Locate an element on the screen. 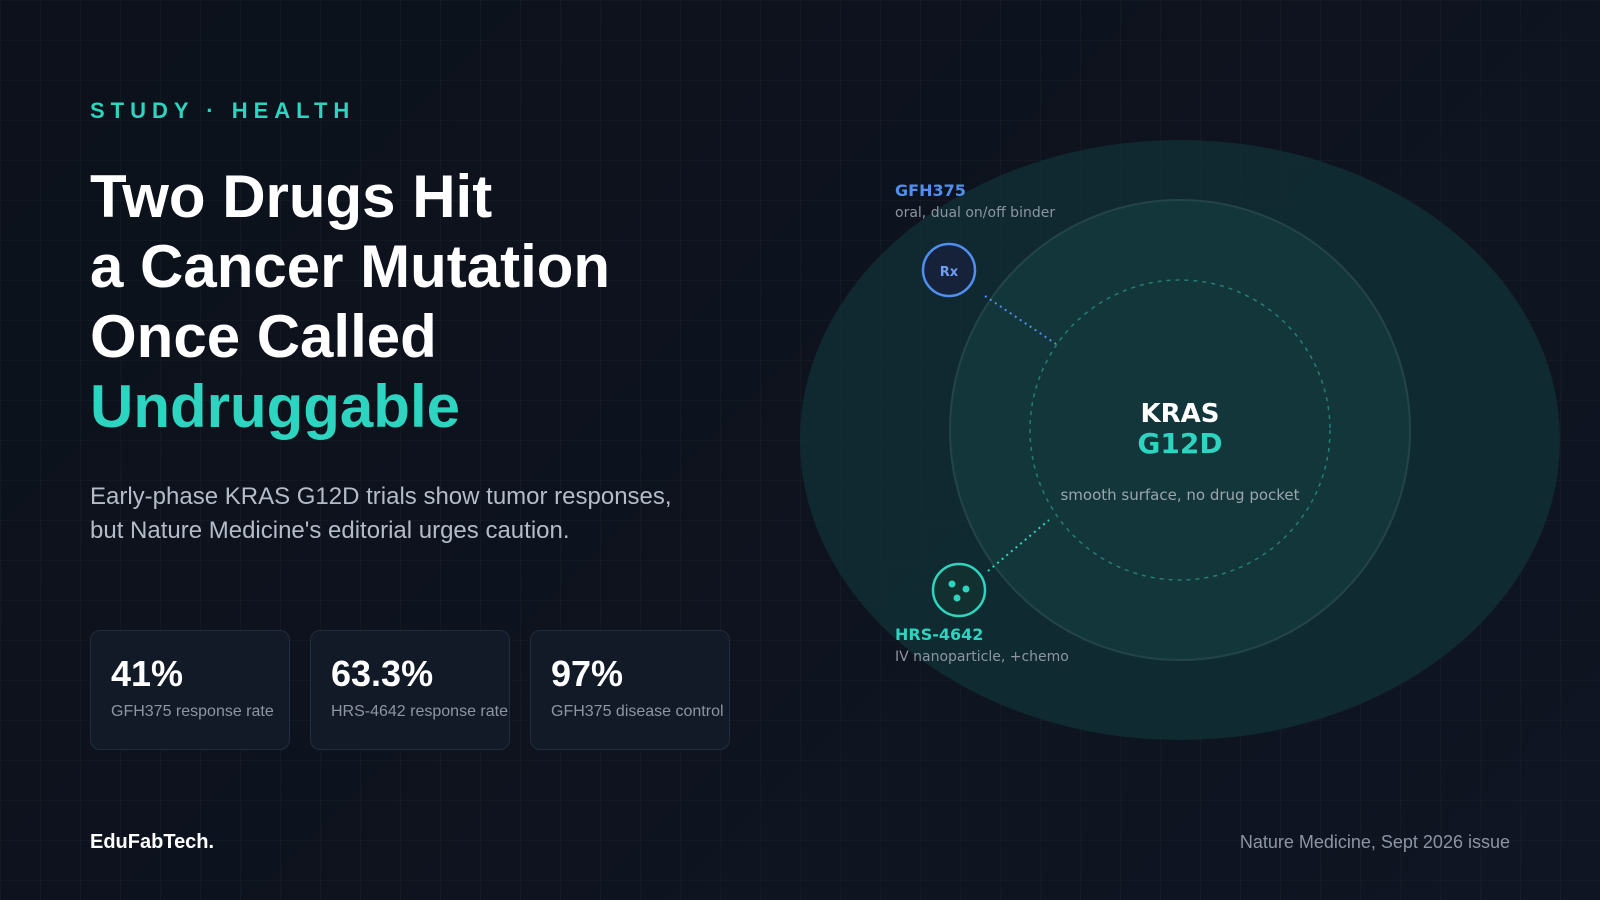 The width and height of the screenshot is (1600, 900). stat-card: 41% GFH375 response rate is located at coordinates (190, 690).